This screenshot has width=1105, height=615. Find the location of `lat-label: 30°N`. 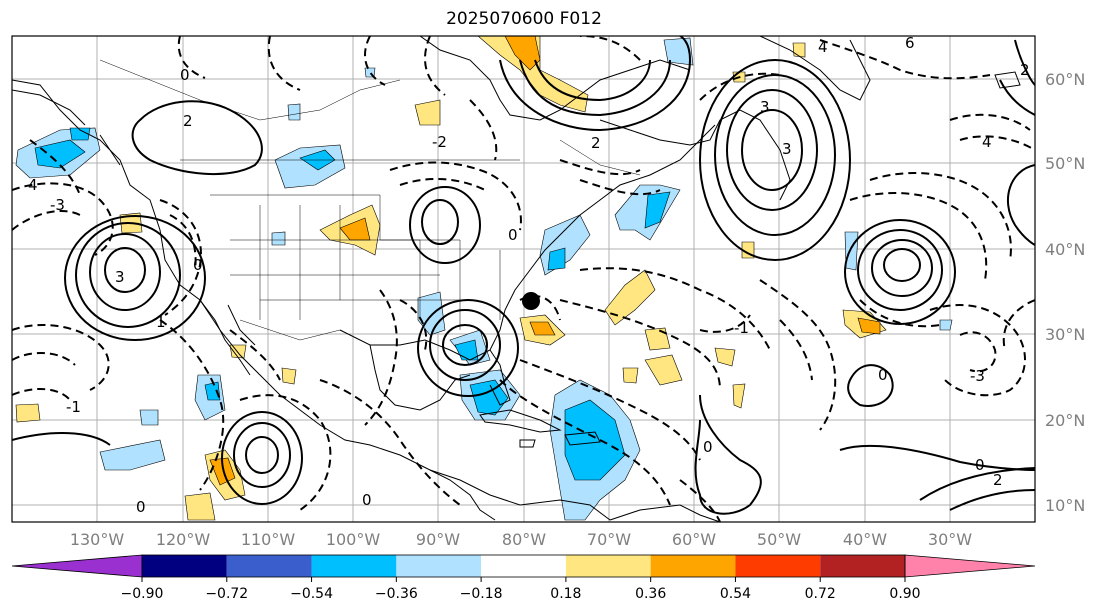

lat-label: 30°N is located at coordinates (1065, 334).